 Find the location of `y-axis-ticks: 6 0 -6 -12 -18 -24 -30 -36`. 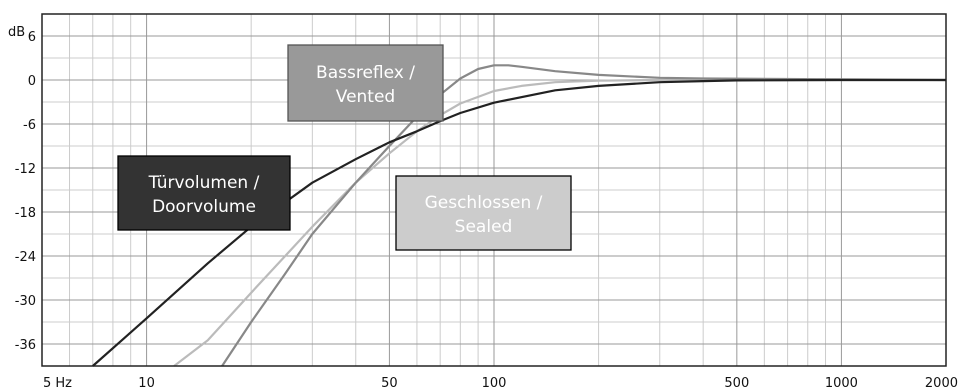

y-axis-ticks: 6 0 -6 -12 -18 -24 -30 -36 is located at coordinates (25, 191).